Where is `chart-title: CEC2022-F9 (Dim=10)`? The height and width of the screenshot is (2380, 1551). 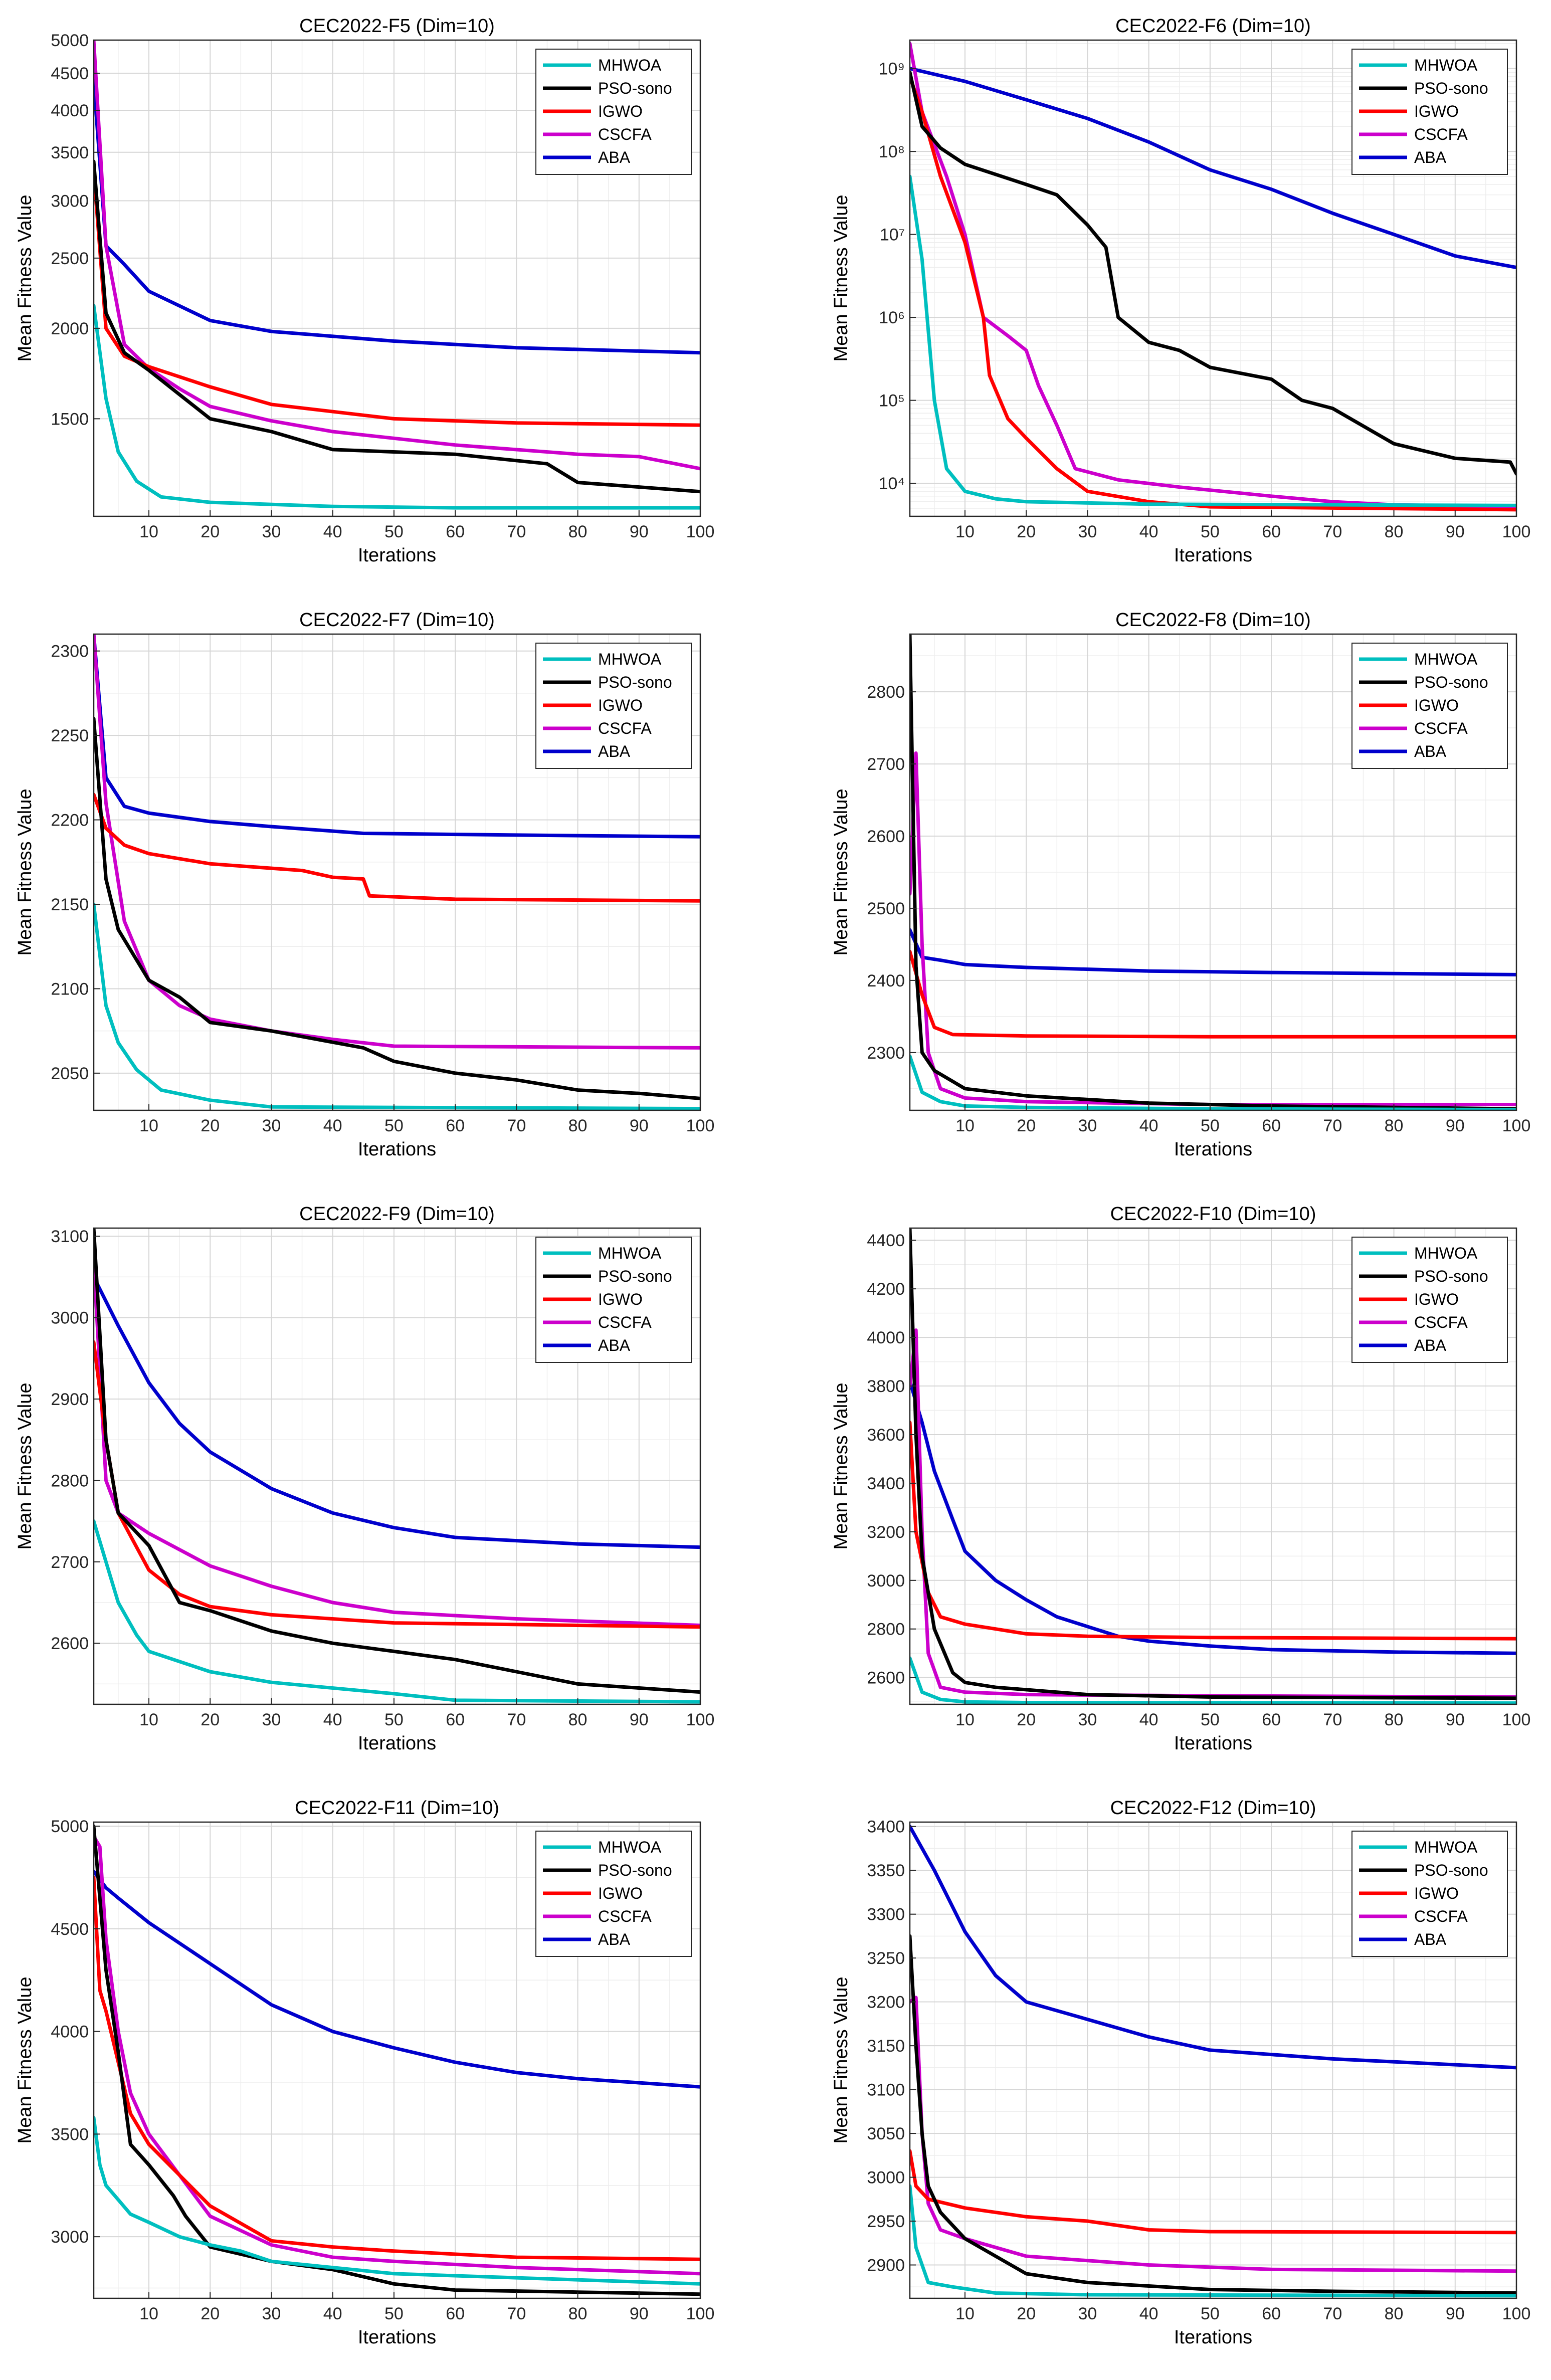
chart-title: CEC2022-F9 (Dim=10) is located at coordinates (397, 1214).